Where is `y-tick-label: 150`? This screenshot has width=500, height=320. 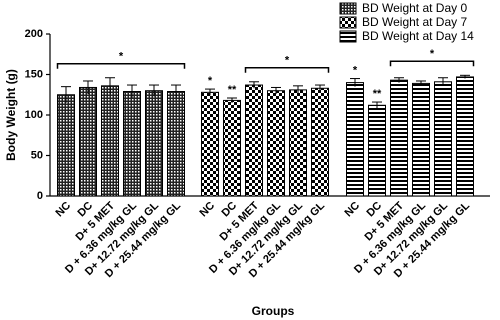
y-tick-label: 150 is located at coordinates (34, 74).